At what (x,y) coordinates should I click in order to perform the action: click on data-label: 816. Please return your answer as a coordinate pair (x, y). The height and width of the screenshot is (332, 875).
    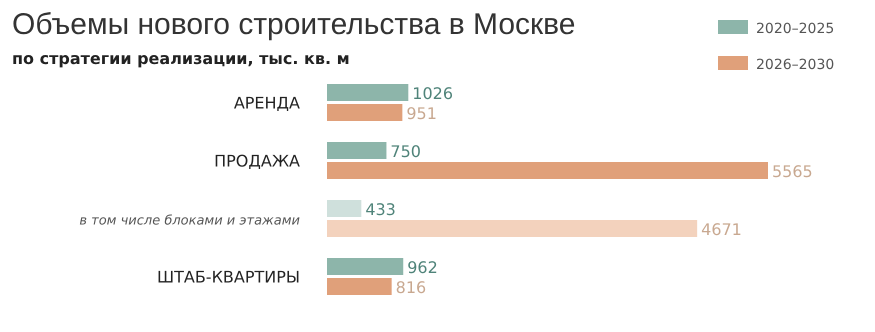
    Looking at the image, I should click on (411, 287).